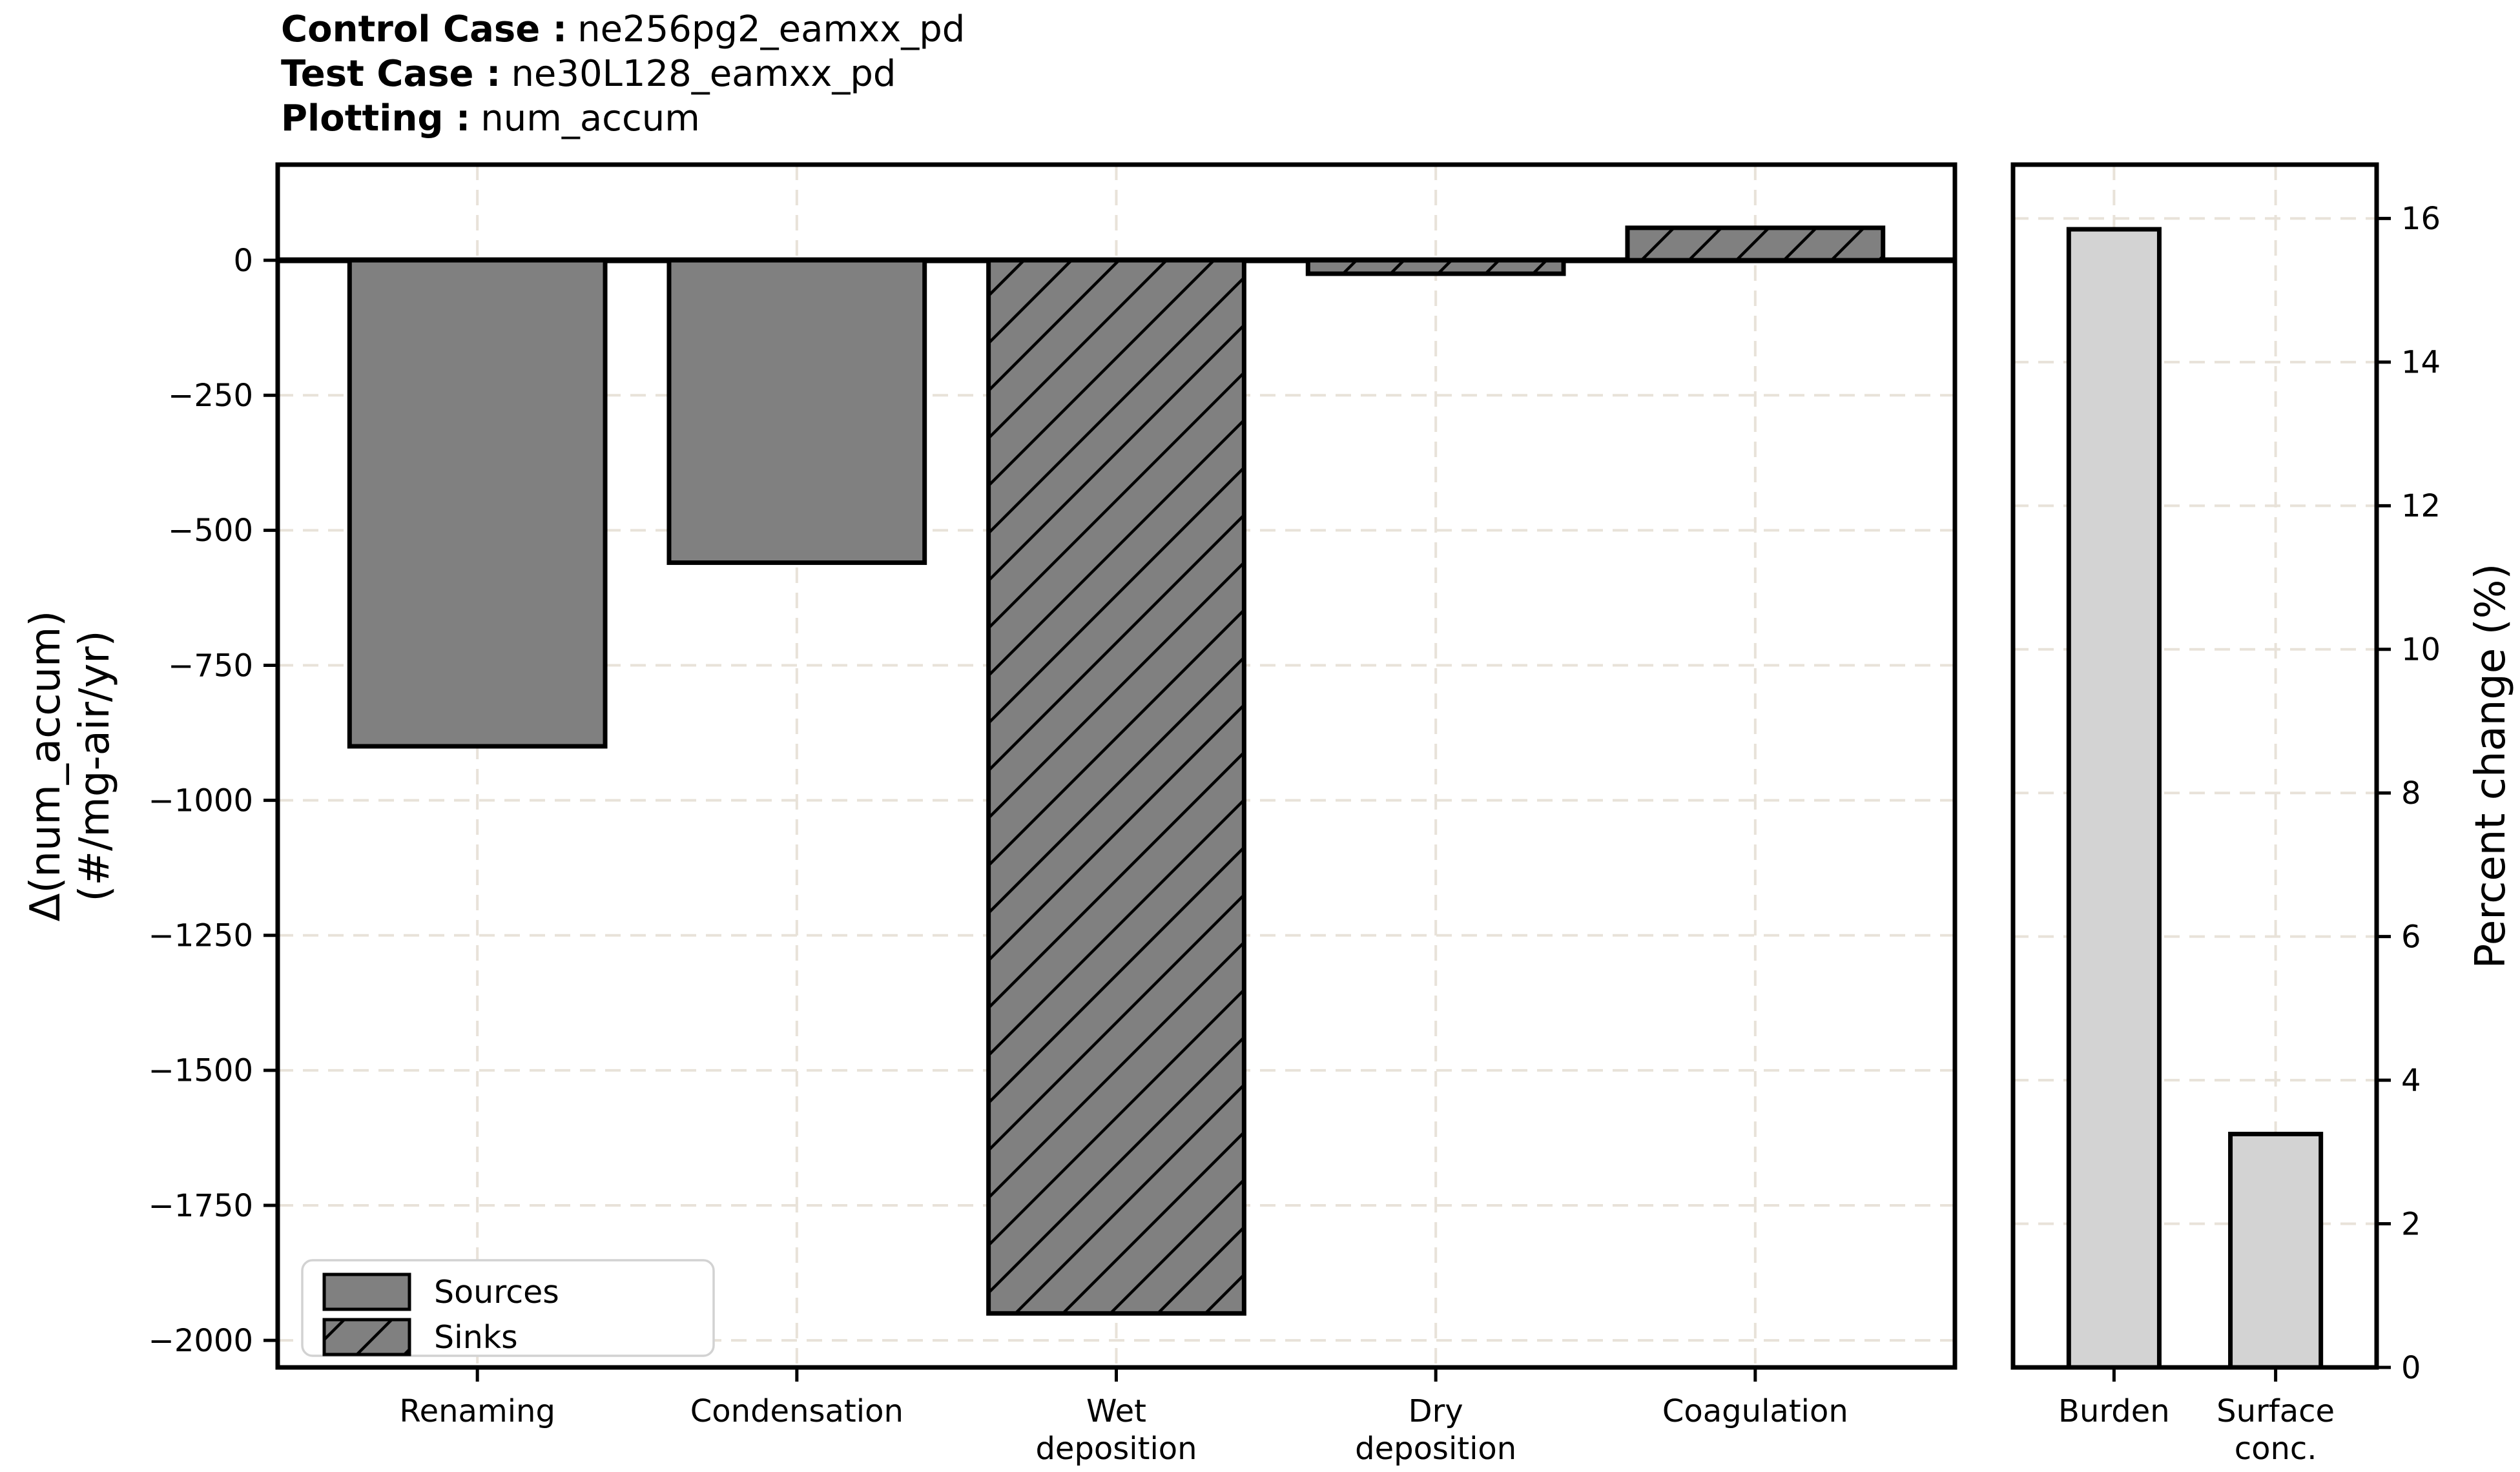 This screenshot has width=2520, height=1472. I want to click on bar-surface, so click(2276, 1251).